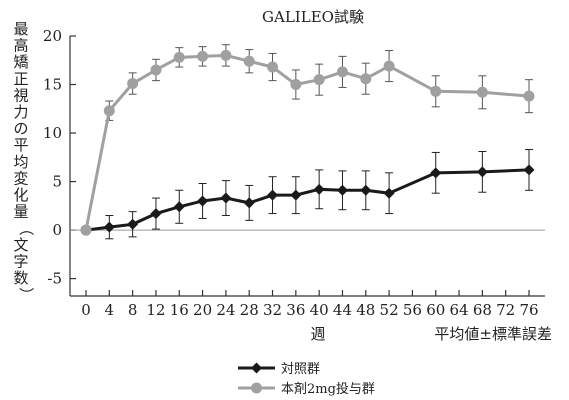 The width and height of the screenshot is (569, 400). What do you see at coordinates (313, 17) in the screenshot?
I see `chart-title: GALILEO試験` at bounding box center [313, 17].